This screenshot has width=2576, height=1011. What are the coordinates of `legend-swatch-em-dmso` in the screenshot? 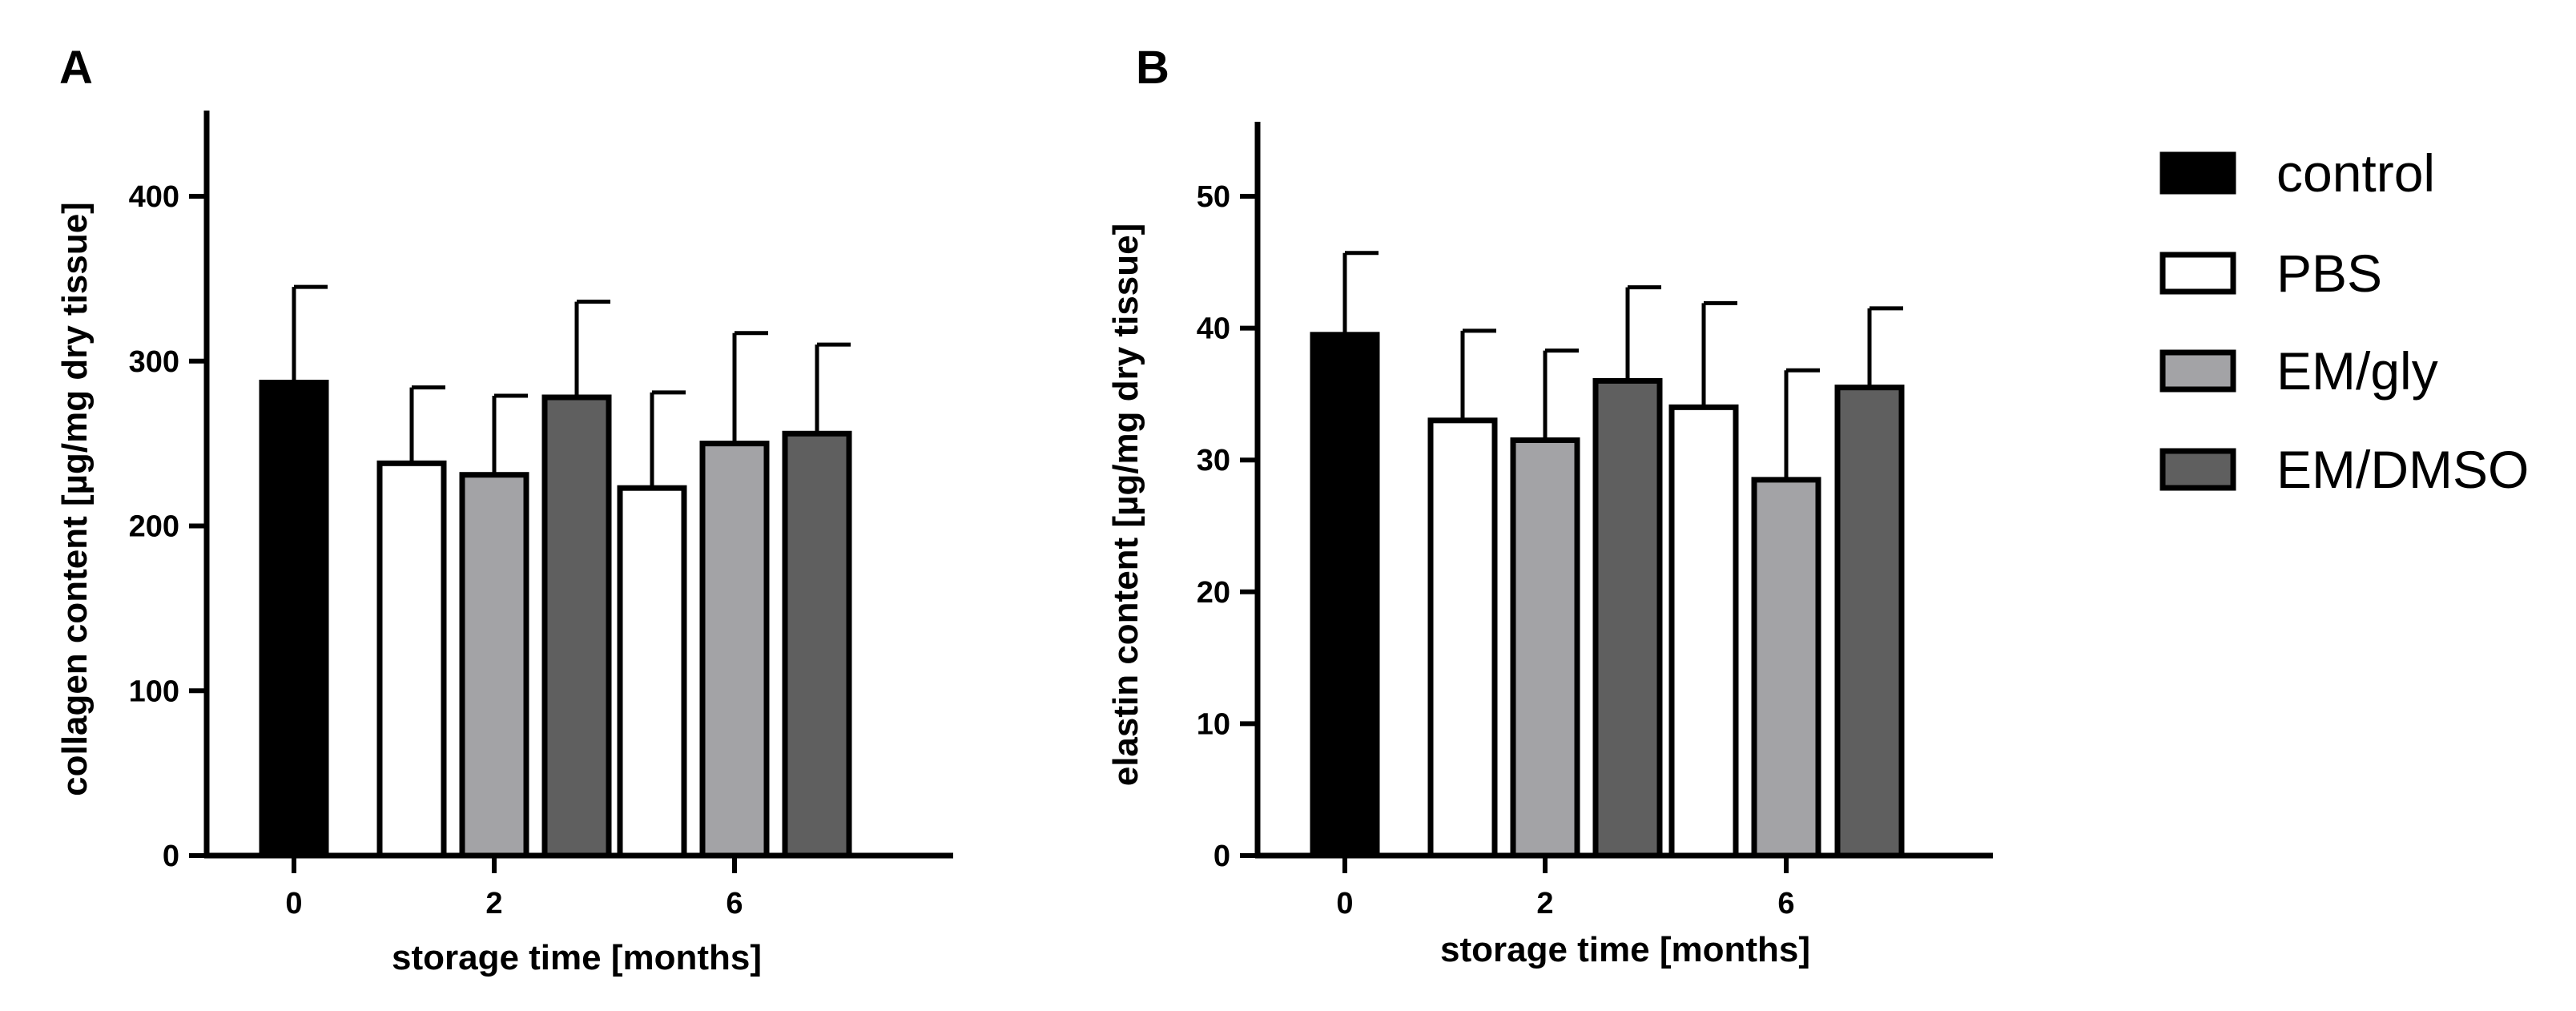 It's located at (2198, 469).